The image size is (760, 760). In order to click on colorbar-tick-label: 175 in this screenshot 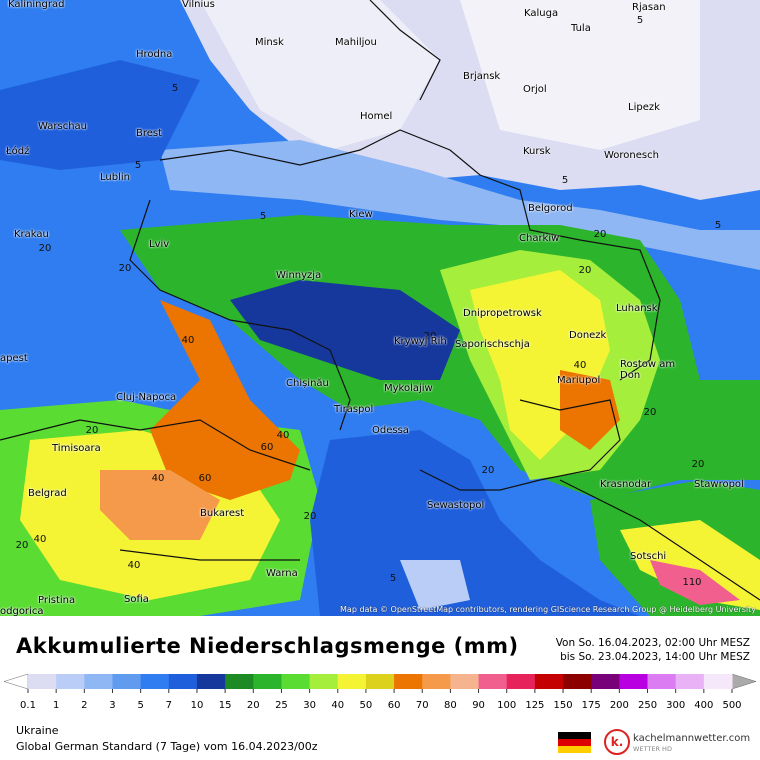, I will do `click(591, 705)`.